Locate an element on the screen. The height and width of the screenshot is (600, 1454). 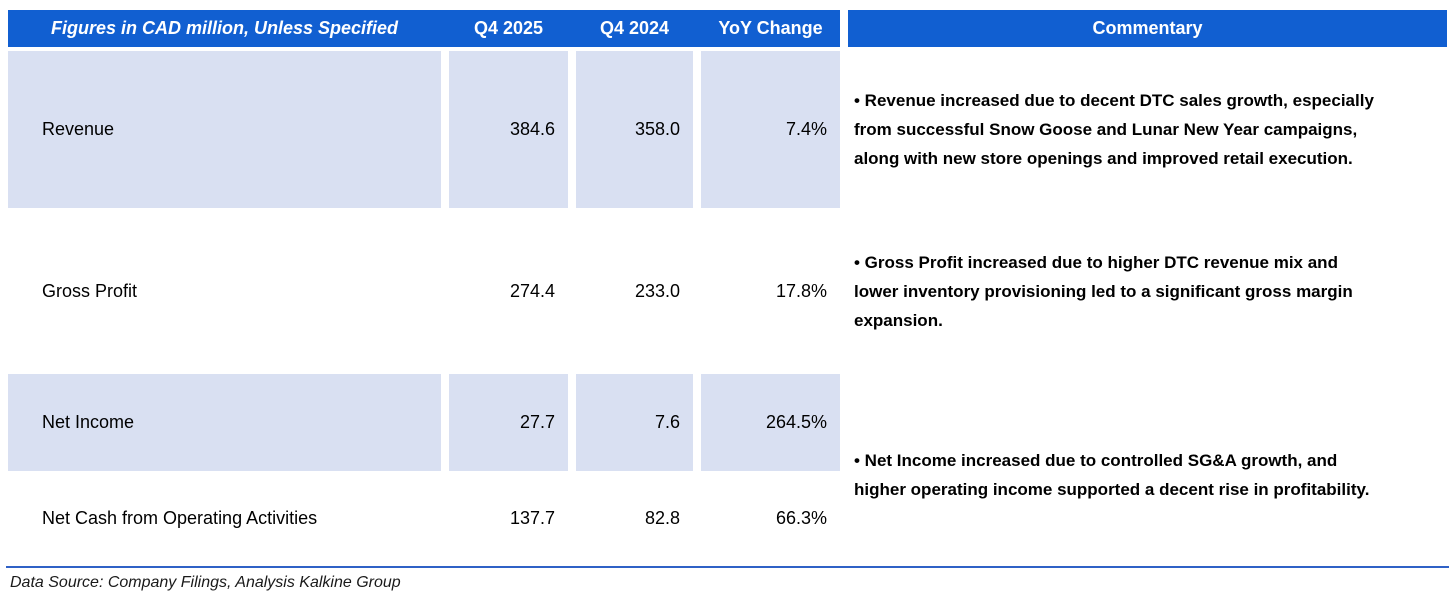
col-header-figures: Figures in CAD million, Unless Specified is located at coordinates (224, 28).